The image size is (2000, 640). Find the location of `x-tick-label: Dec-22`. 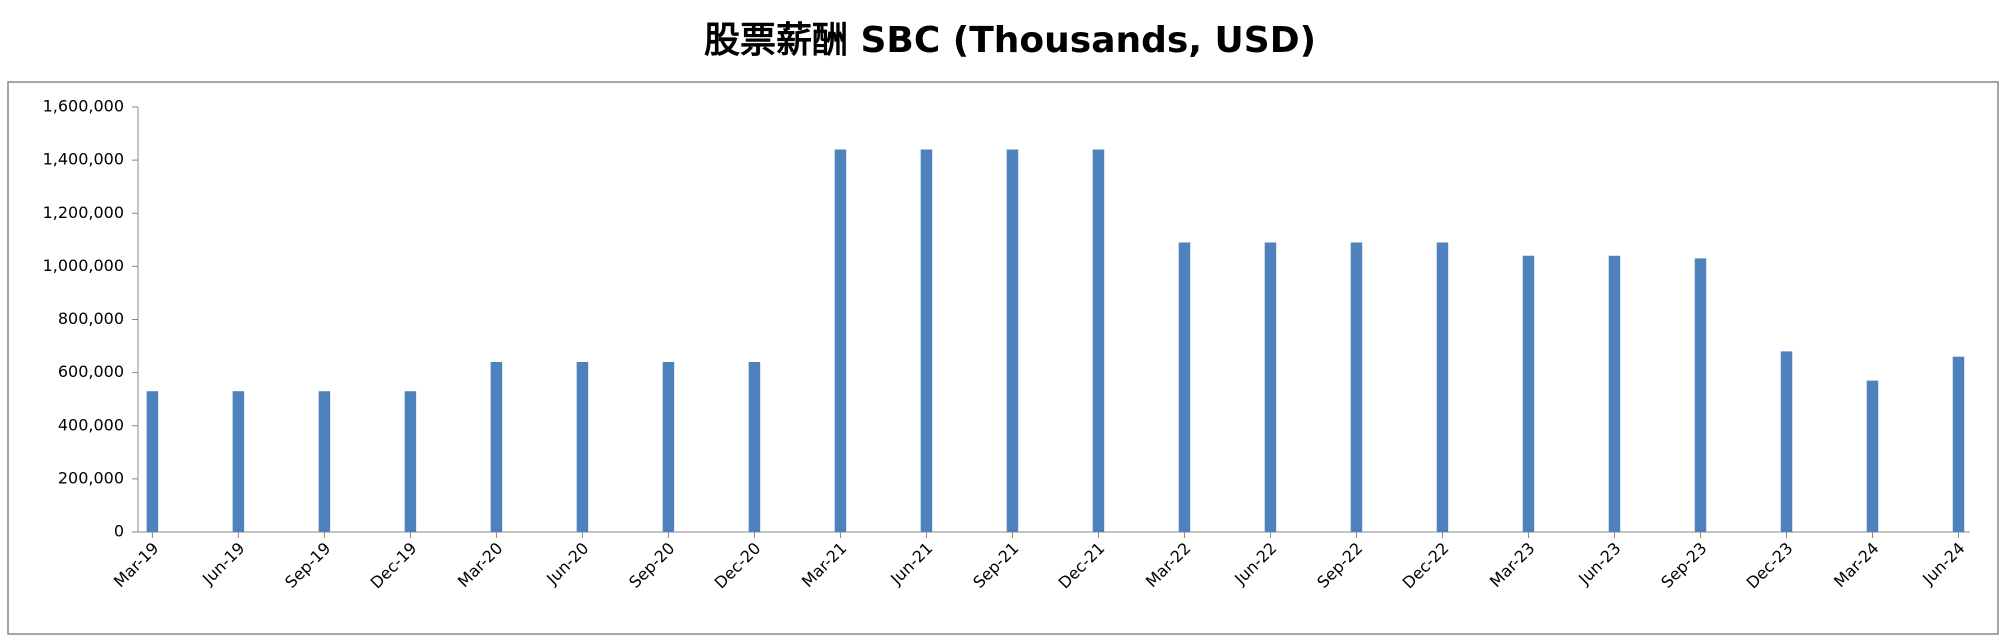

x-tick-label: Dec-22 is located at coordinates (1426, 566).